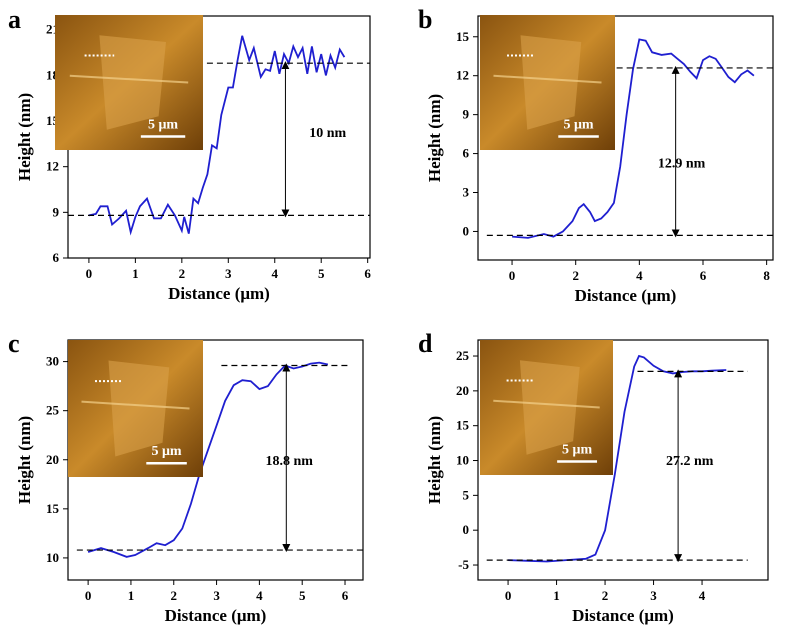 This screenshot has height=642, width=785. What do you see at coordinates (466, 494) in the screenshot?
I see `y-tick-label: 5` at bounding box center [466, 494].